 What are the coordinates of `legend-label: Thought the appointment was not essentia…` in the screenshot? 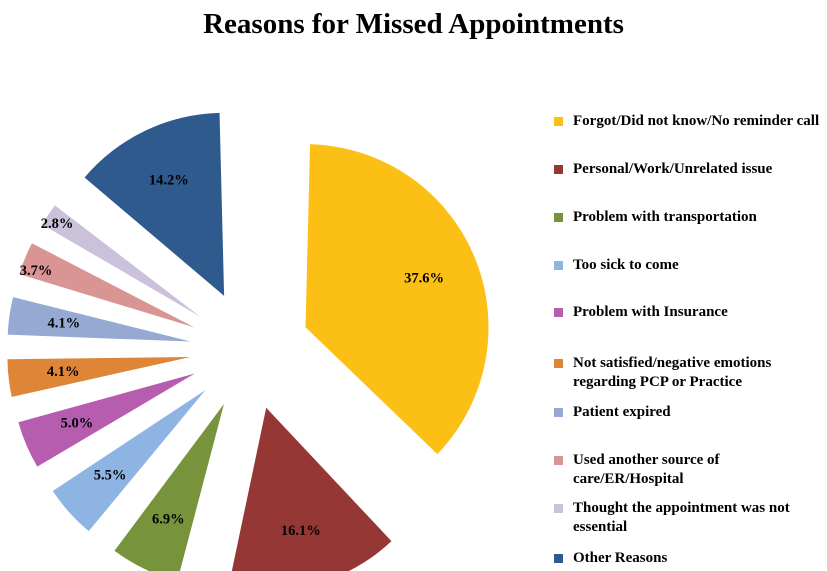 It's located at (681, 517).